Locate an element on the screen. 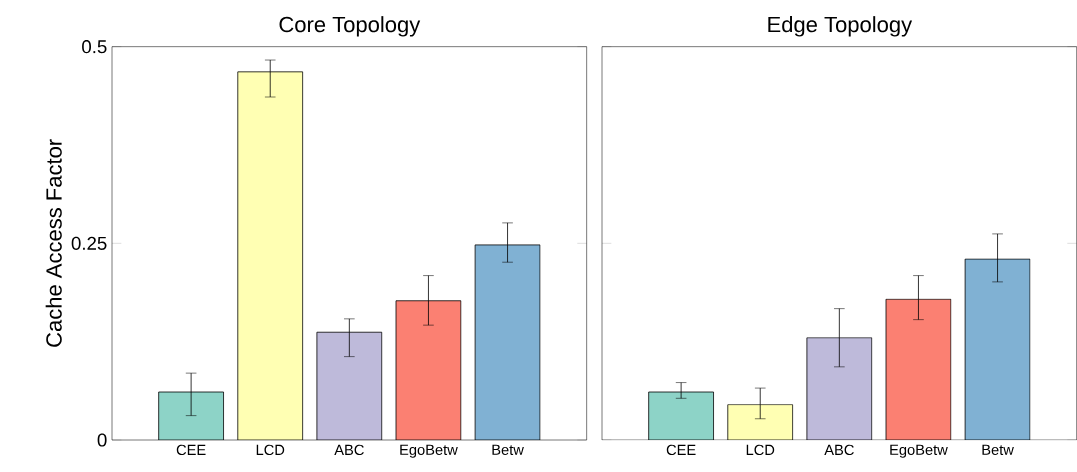  y-tick-label: 0.25 is located at coordinates (89, 243).